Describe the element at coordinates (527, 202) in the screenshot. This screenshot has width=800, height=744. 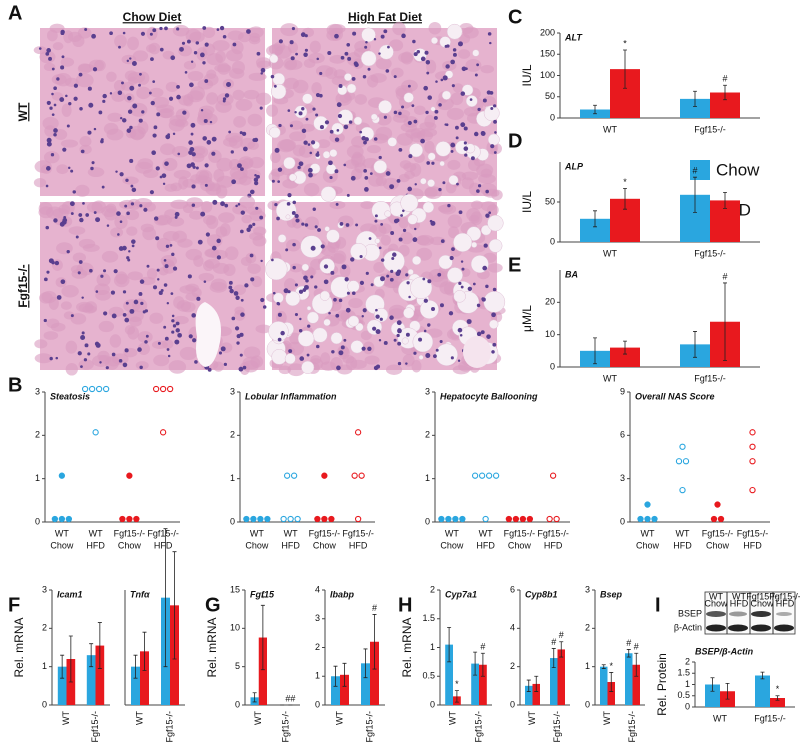
I see `y-axis-label: IU/L` at that location.